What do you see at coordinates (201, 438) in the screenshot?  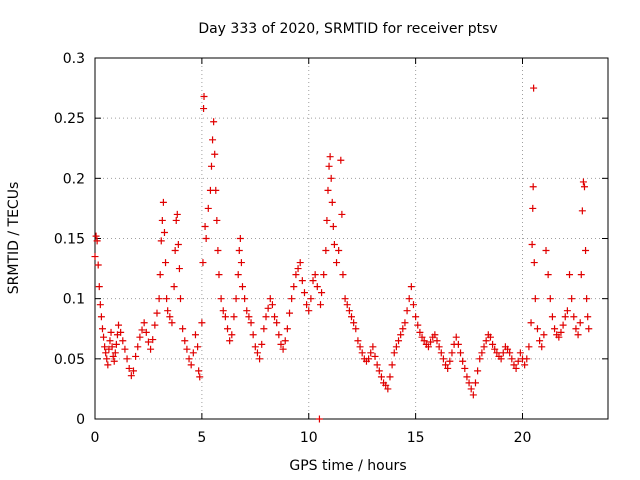 I see `x-tick-label: 5` at bounding box center [201, 438].